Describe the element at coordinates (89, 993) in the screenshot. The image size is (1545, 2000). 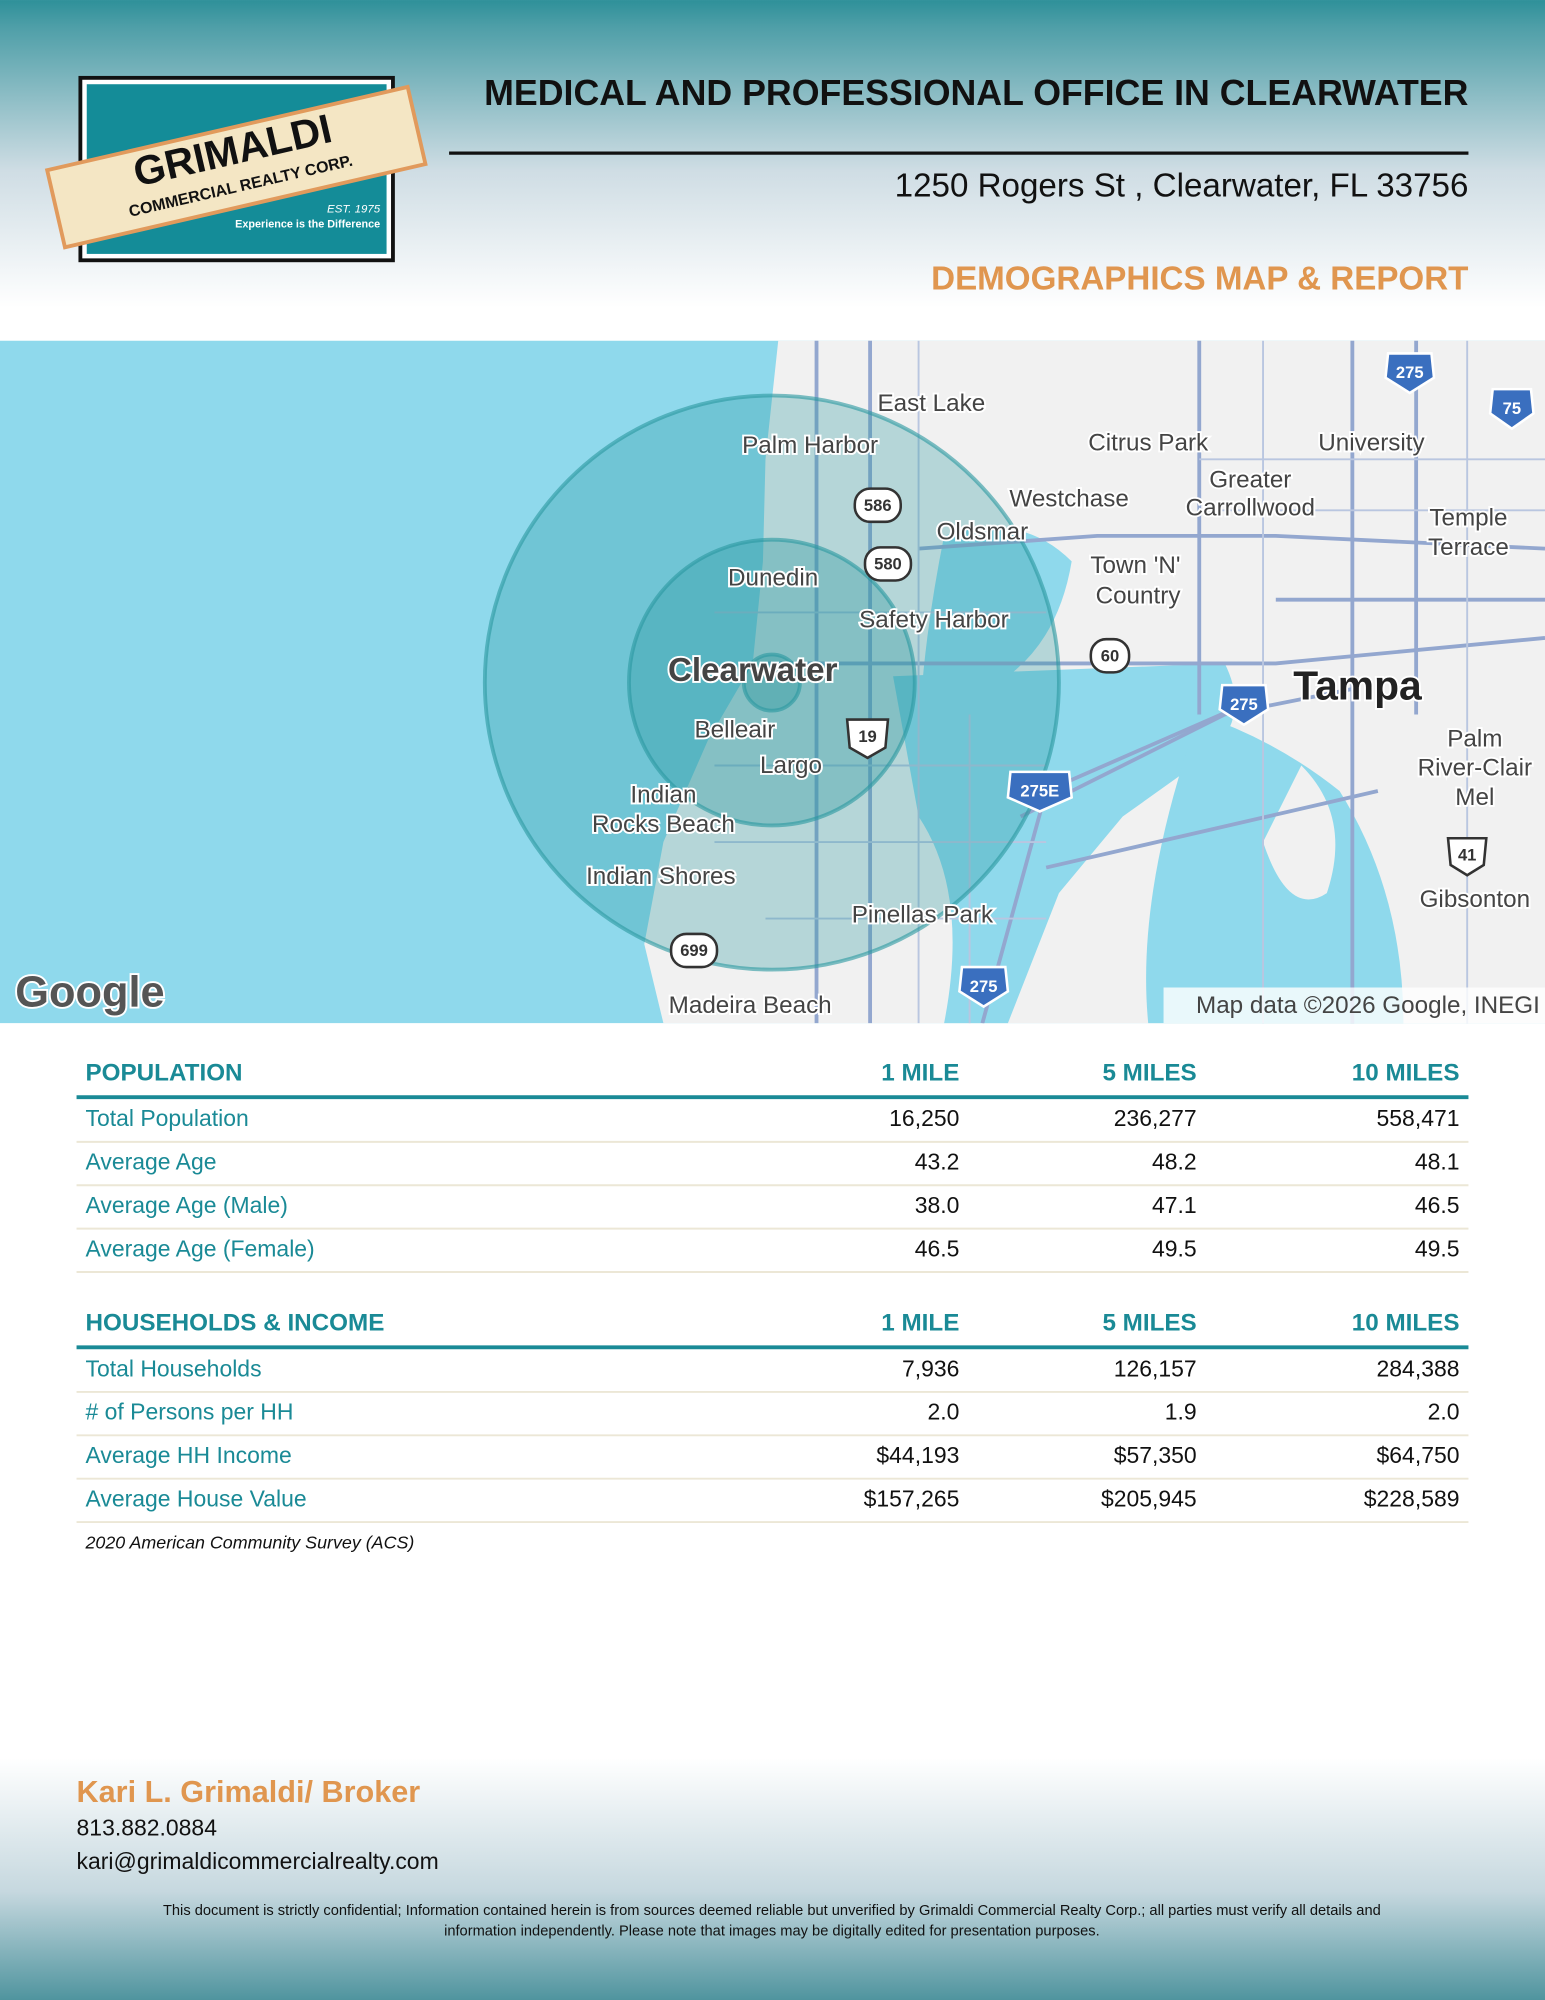
I see `map-brand: Google` at that location.